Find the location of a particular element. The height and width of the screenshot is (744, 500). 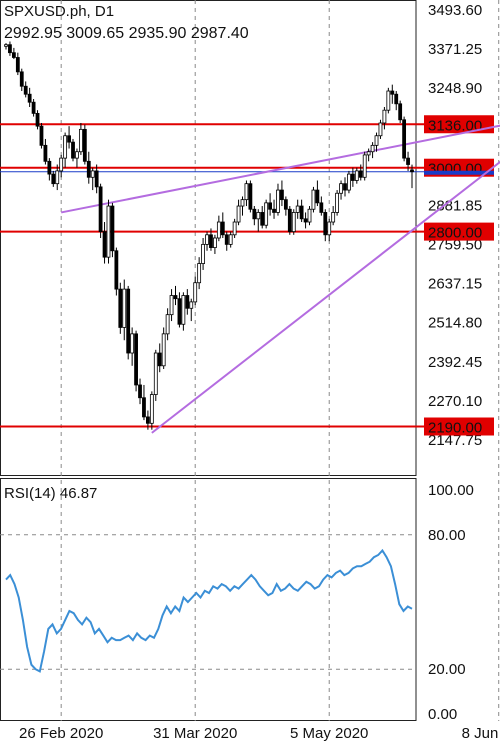

trendline is located at coordinates (280, 169).